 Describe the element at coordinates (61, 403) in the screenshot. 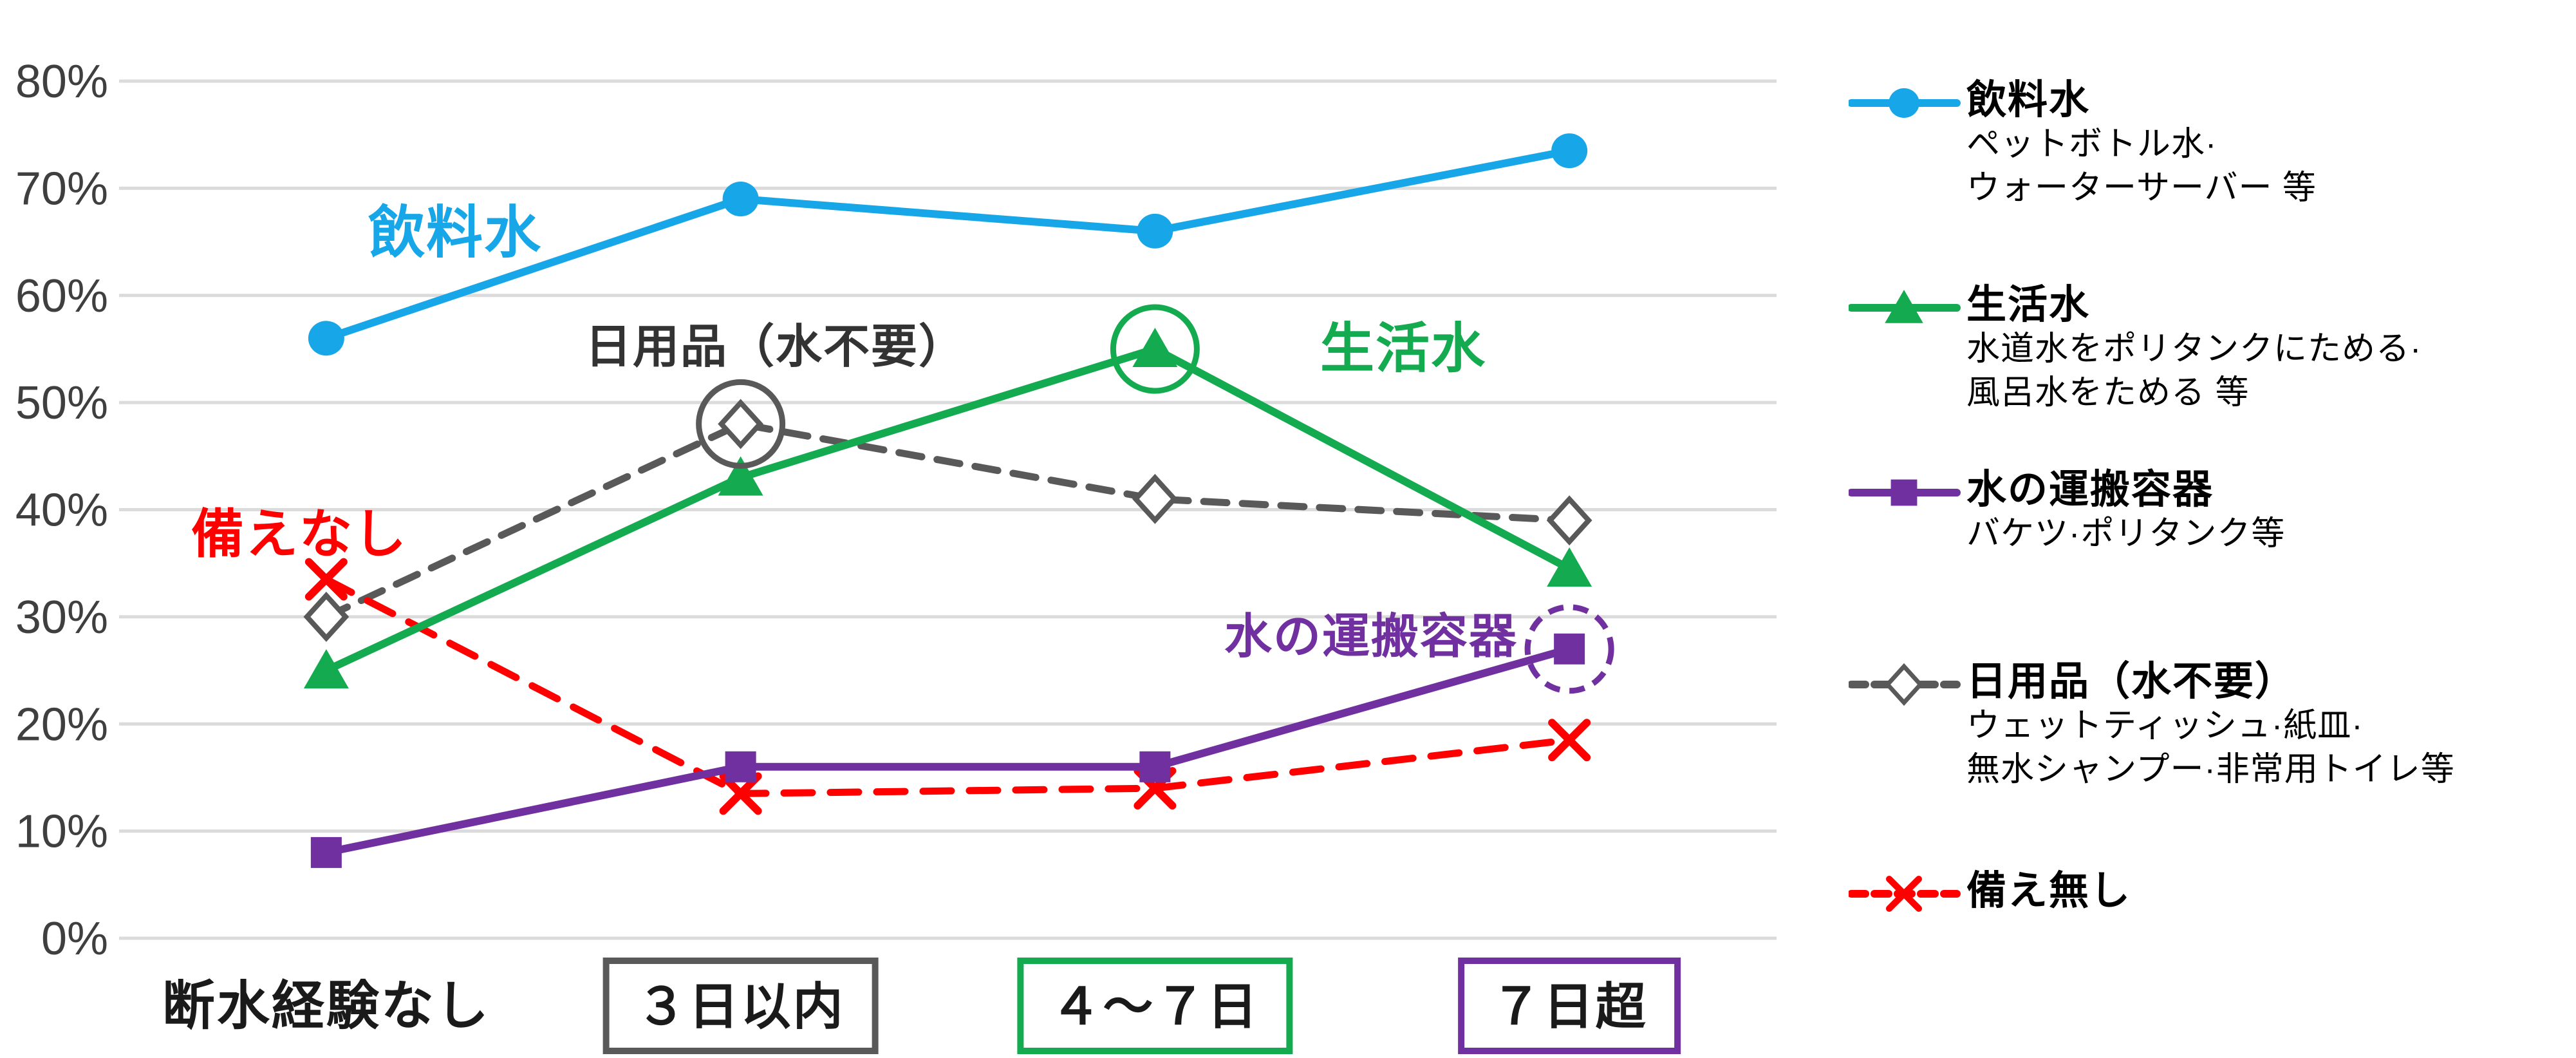

I see `y-tick-label: 50%` at that location.